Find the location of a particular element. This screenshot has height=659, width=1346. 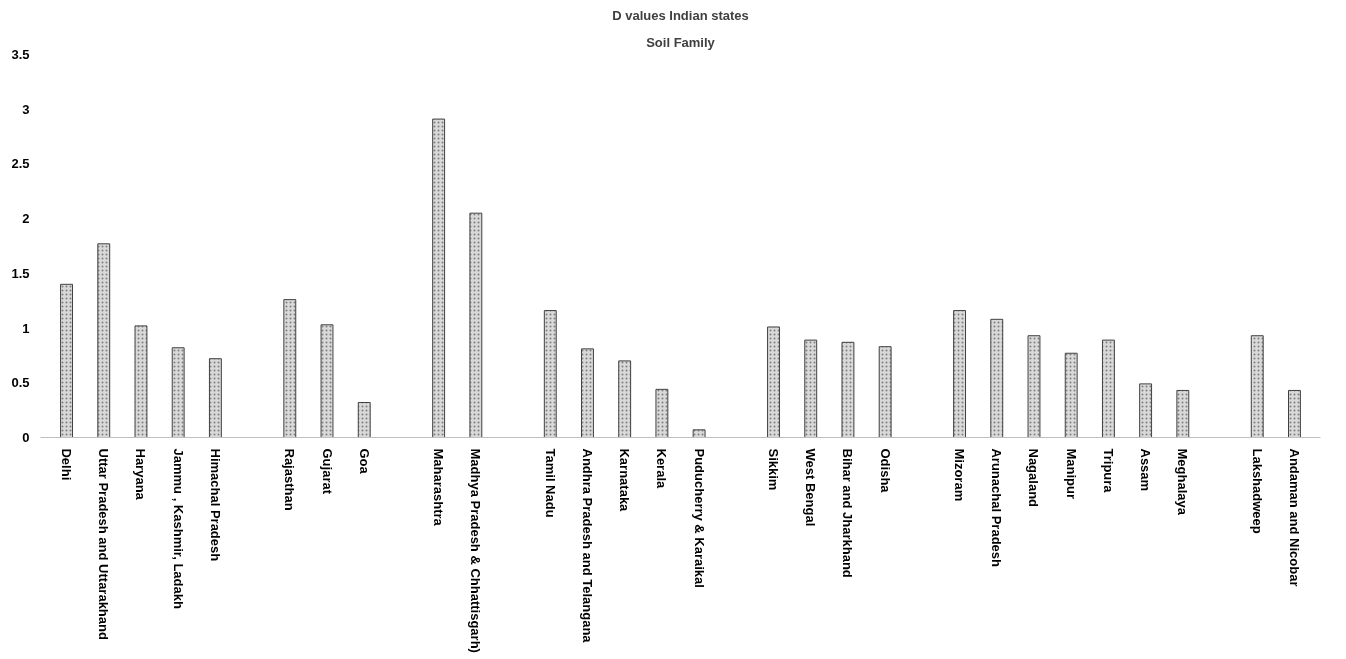

chart-subtitle: Soil Family is located at coordinates (681, 42).